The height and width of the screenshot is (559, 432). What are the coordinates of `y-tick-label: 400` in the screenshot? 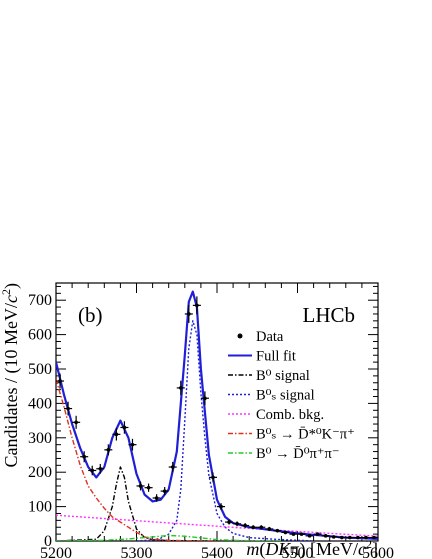 It's located at (40, 403).